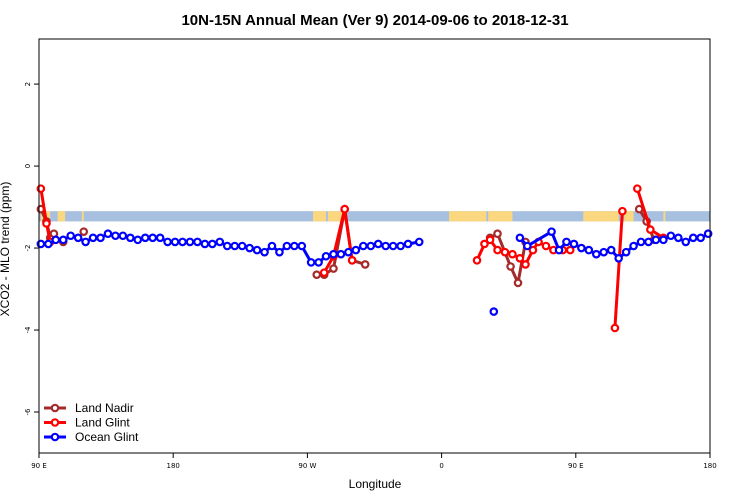 This screenshot has width=750, height=500. What do you see at coordinates (576, 466) in the screenshot?
I see `x-tick-label: 90 E` at bounding box center [576, 466].